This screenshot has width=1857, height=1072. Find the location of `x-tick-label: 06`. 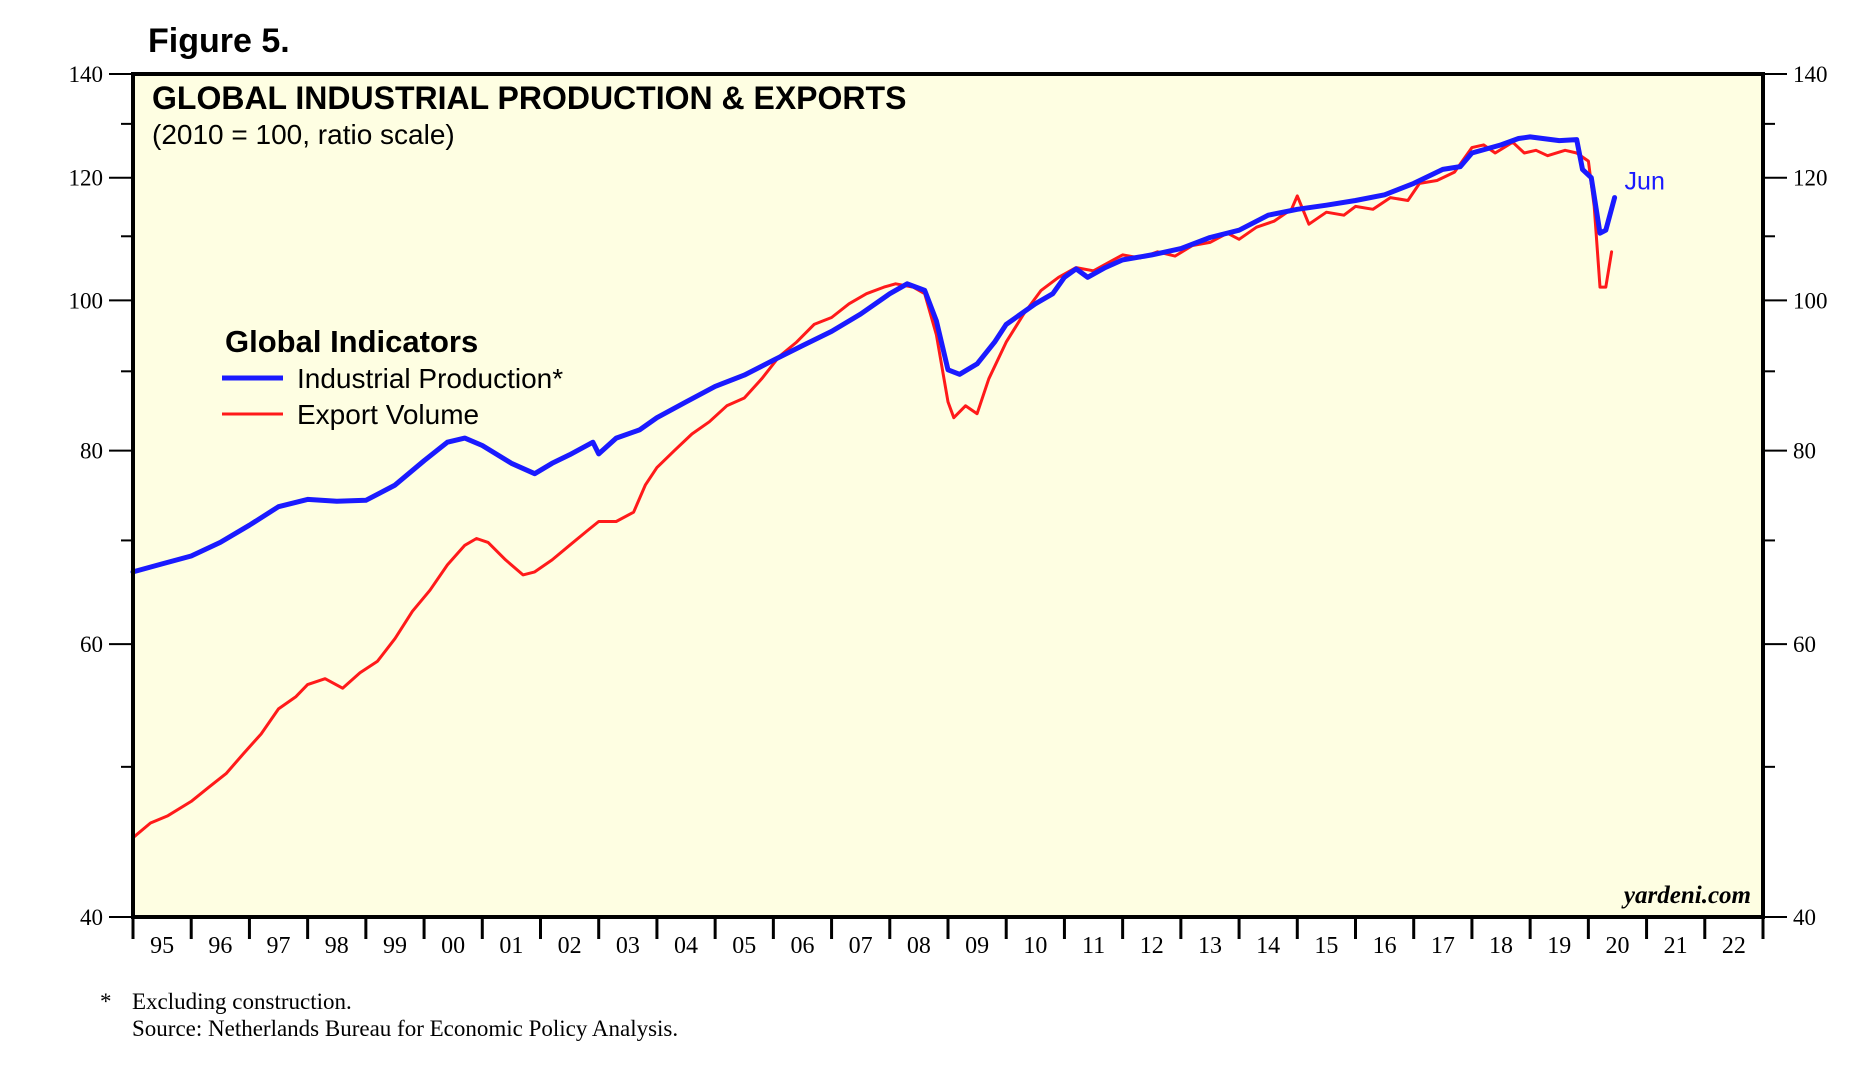

x-tick-label: 06 is located at coordinates (802, 946).